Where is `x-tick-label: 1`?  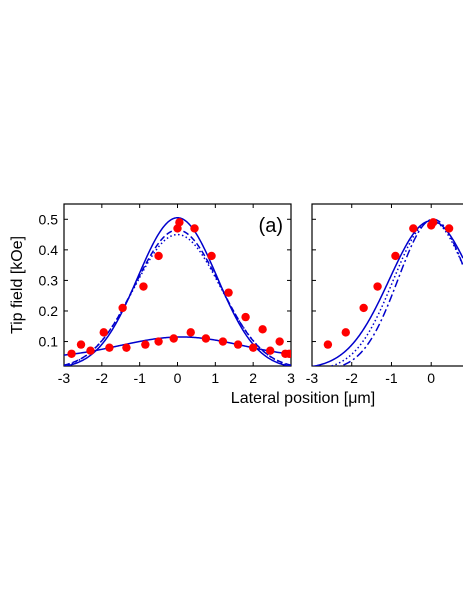
x-tick-label: 1 is located at coordinates (215, 378).